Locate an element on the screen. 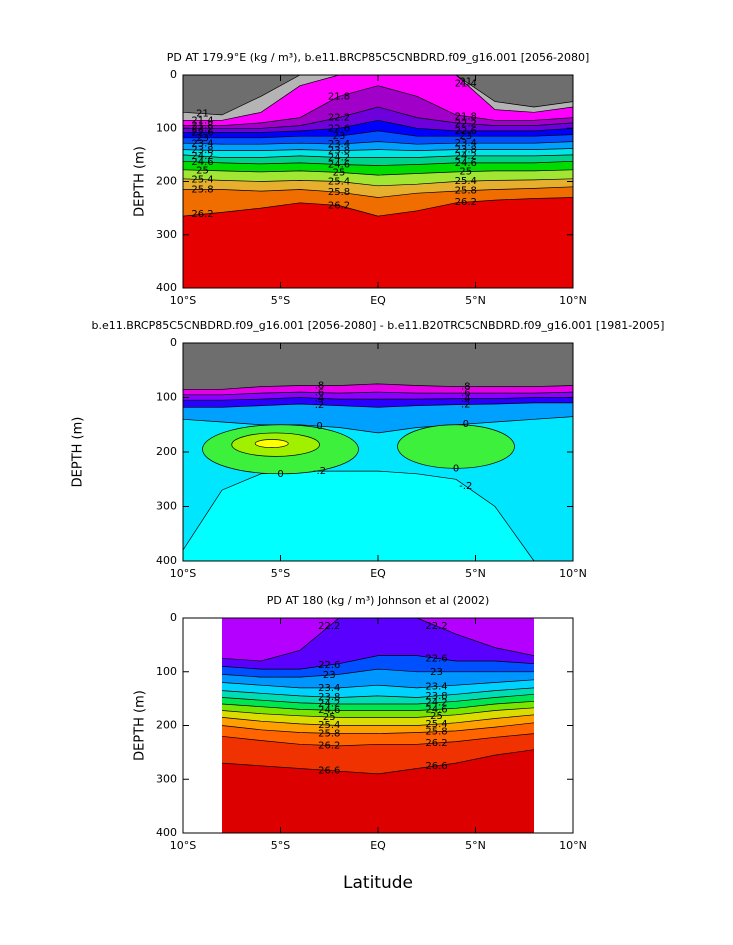  contour-label: .2 is located at coordinates (466, 404).